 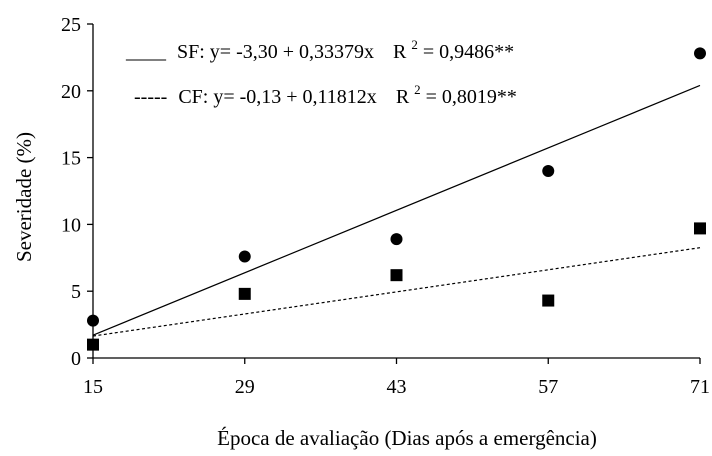 What do you see at coordinates (275, 52) in the screenshot?
I see `legend-sf-equation: SF: y= -3,30 + 0,33379x` at bounding box center [275, 52].